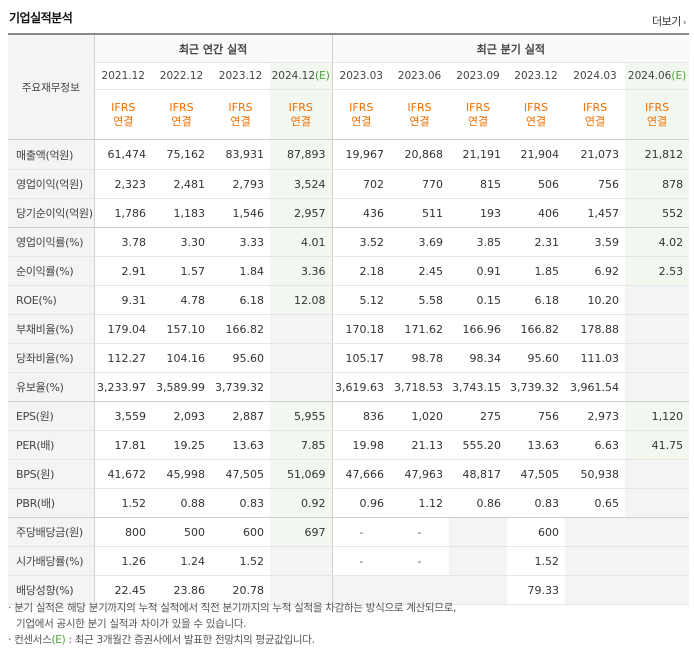 This screenshot has height=648, width=694. I want to click on value-cell: 2,957, so click(301, 213).